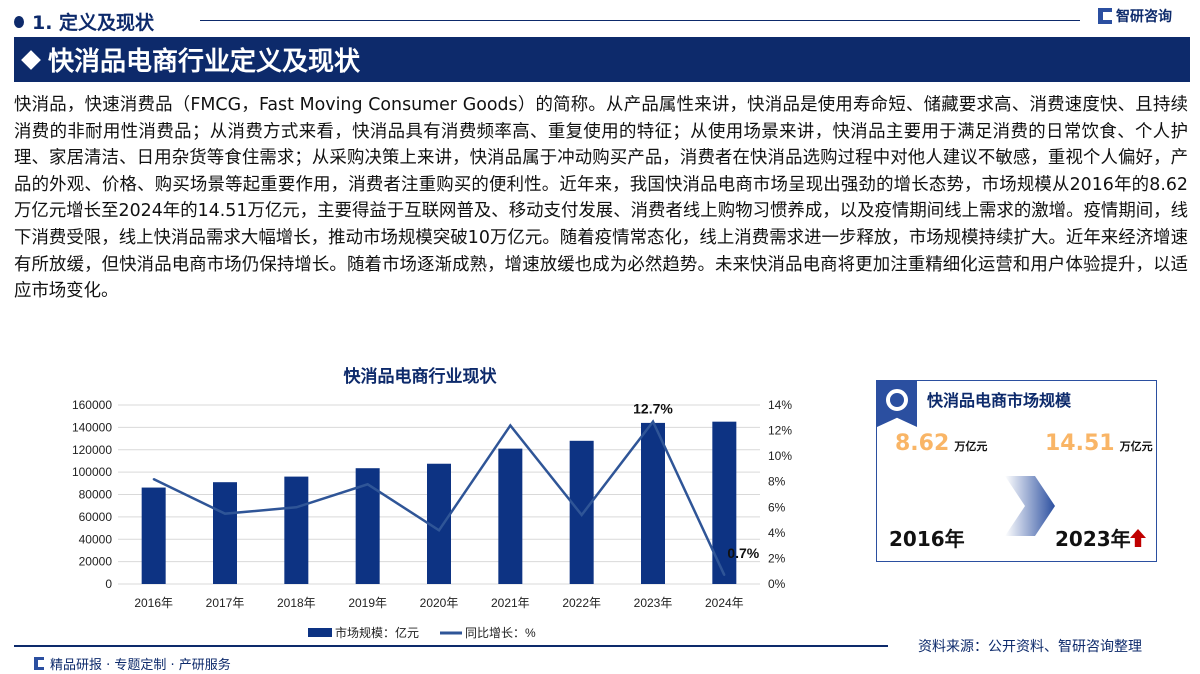 This screenshot has width=1200, height=674. What do you see at coordinates (971, 446) in the screenshot?
I see `from-unit: 万亿元` at bounding box center [971, 446].